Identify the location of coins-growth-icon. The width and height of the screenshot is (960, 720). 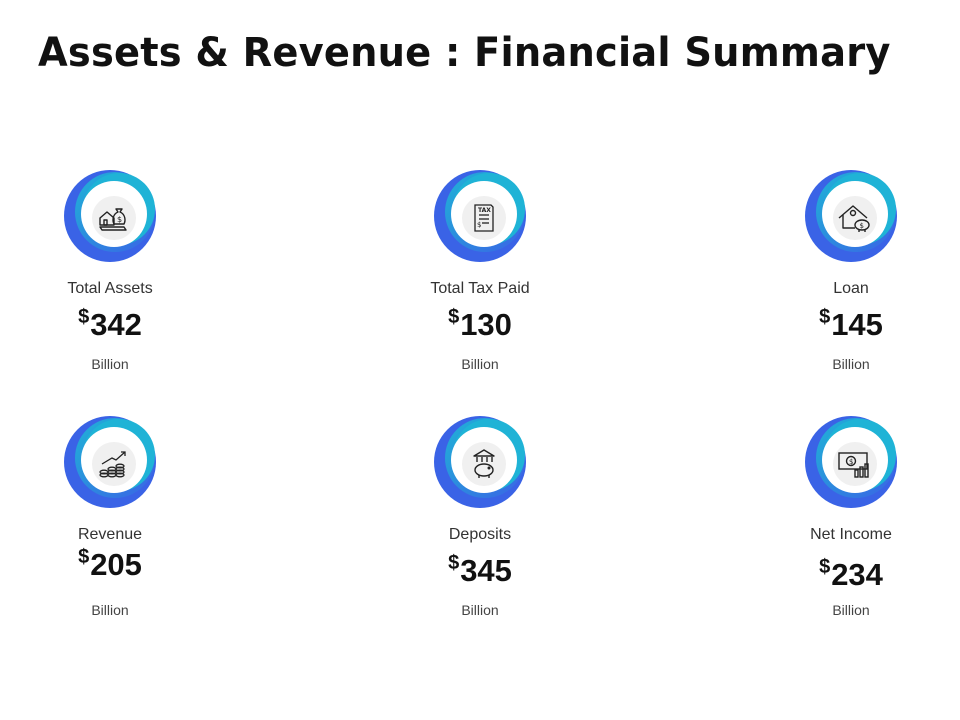
(114, 464).